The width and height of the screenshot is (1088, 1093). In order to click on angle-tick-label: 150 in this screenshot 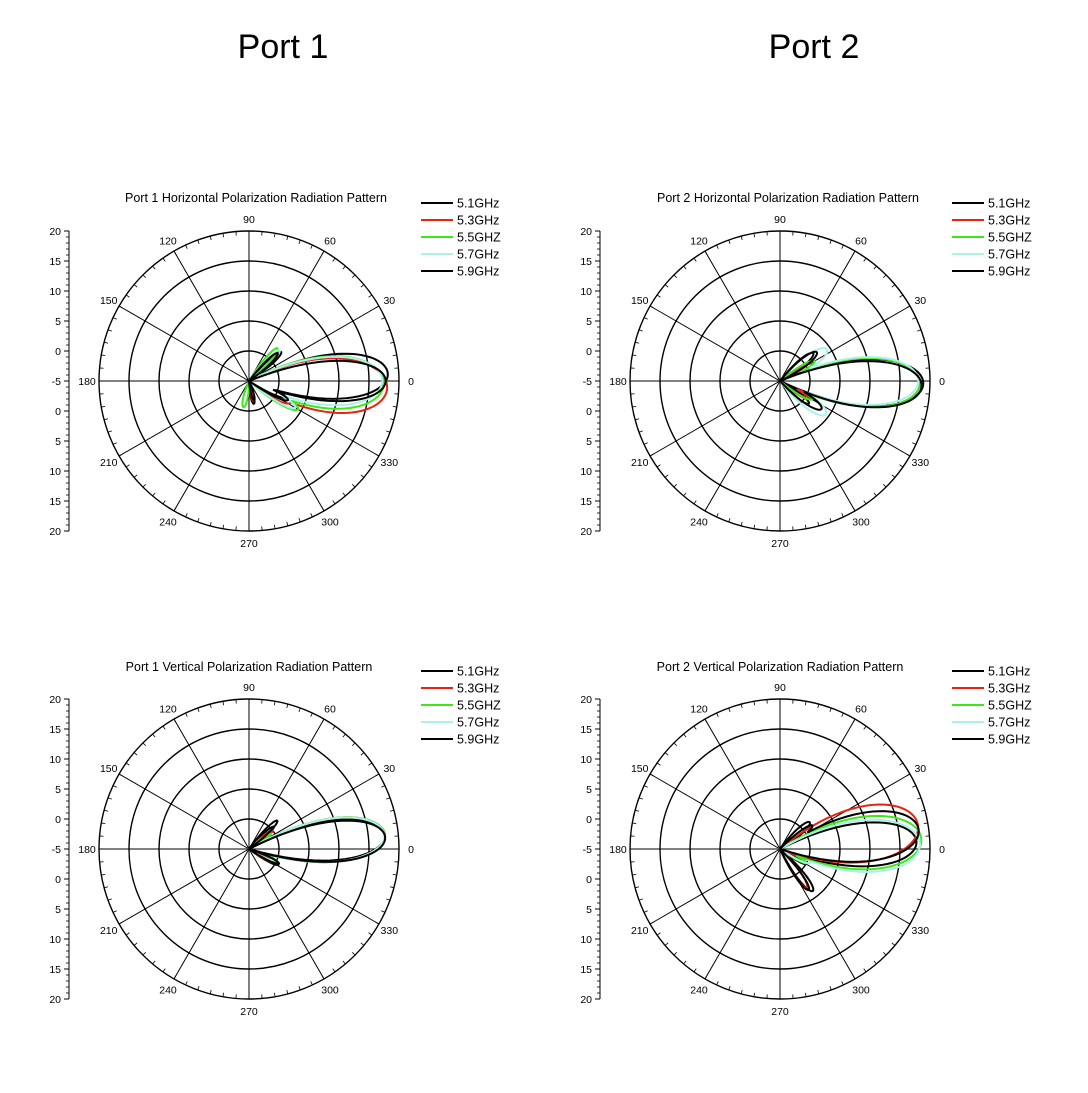, I will do `click(640, 301)`.